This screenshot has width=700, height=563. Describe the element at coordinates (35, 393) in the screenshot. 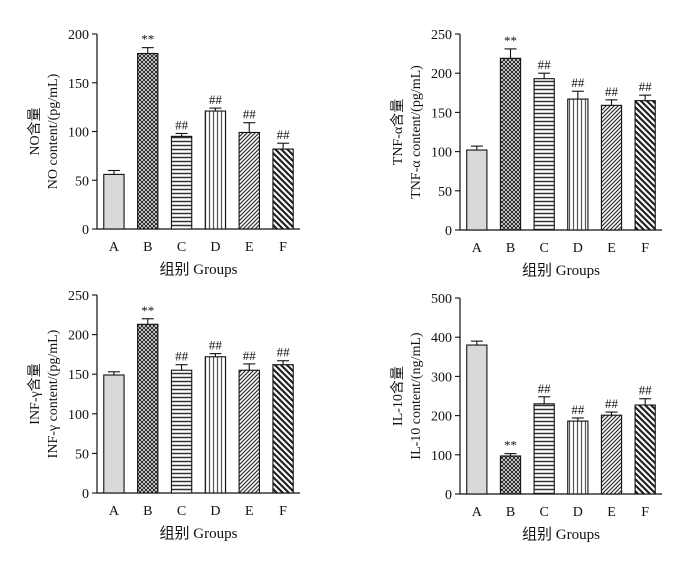

I see `y-axis-title-cn: INF-γ含量` at that location.